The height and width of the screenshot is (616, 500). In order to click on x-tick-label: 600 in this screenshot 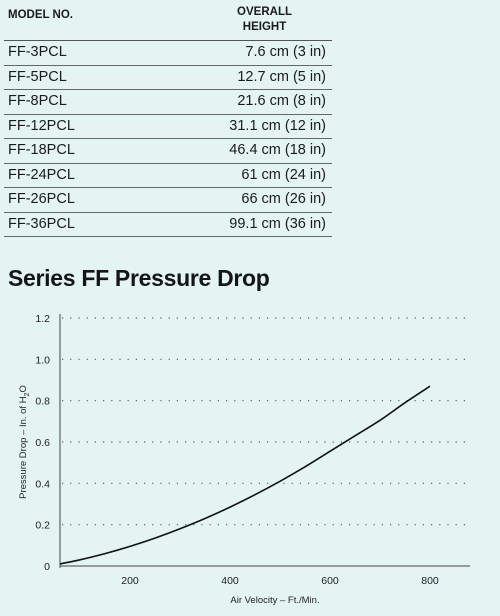, I will do `click(330, 581)`.